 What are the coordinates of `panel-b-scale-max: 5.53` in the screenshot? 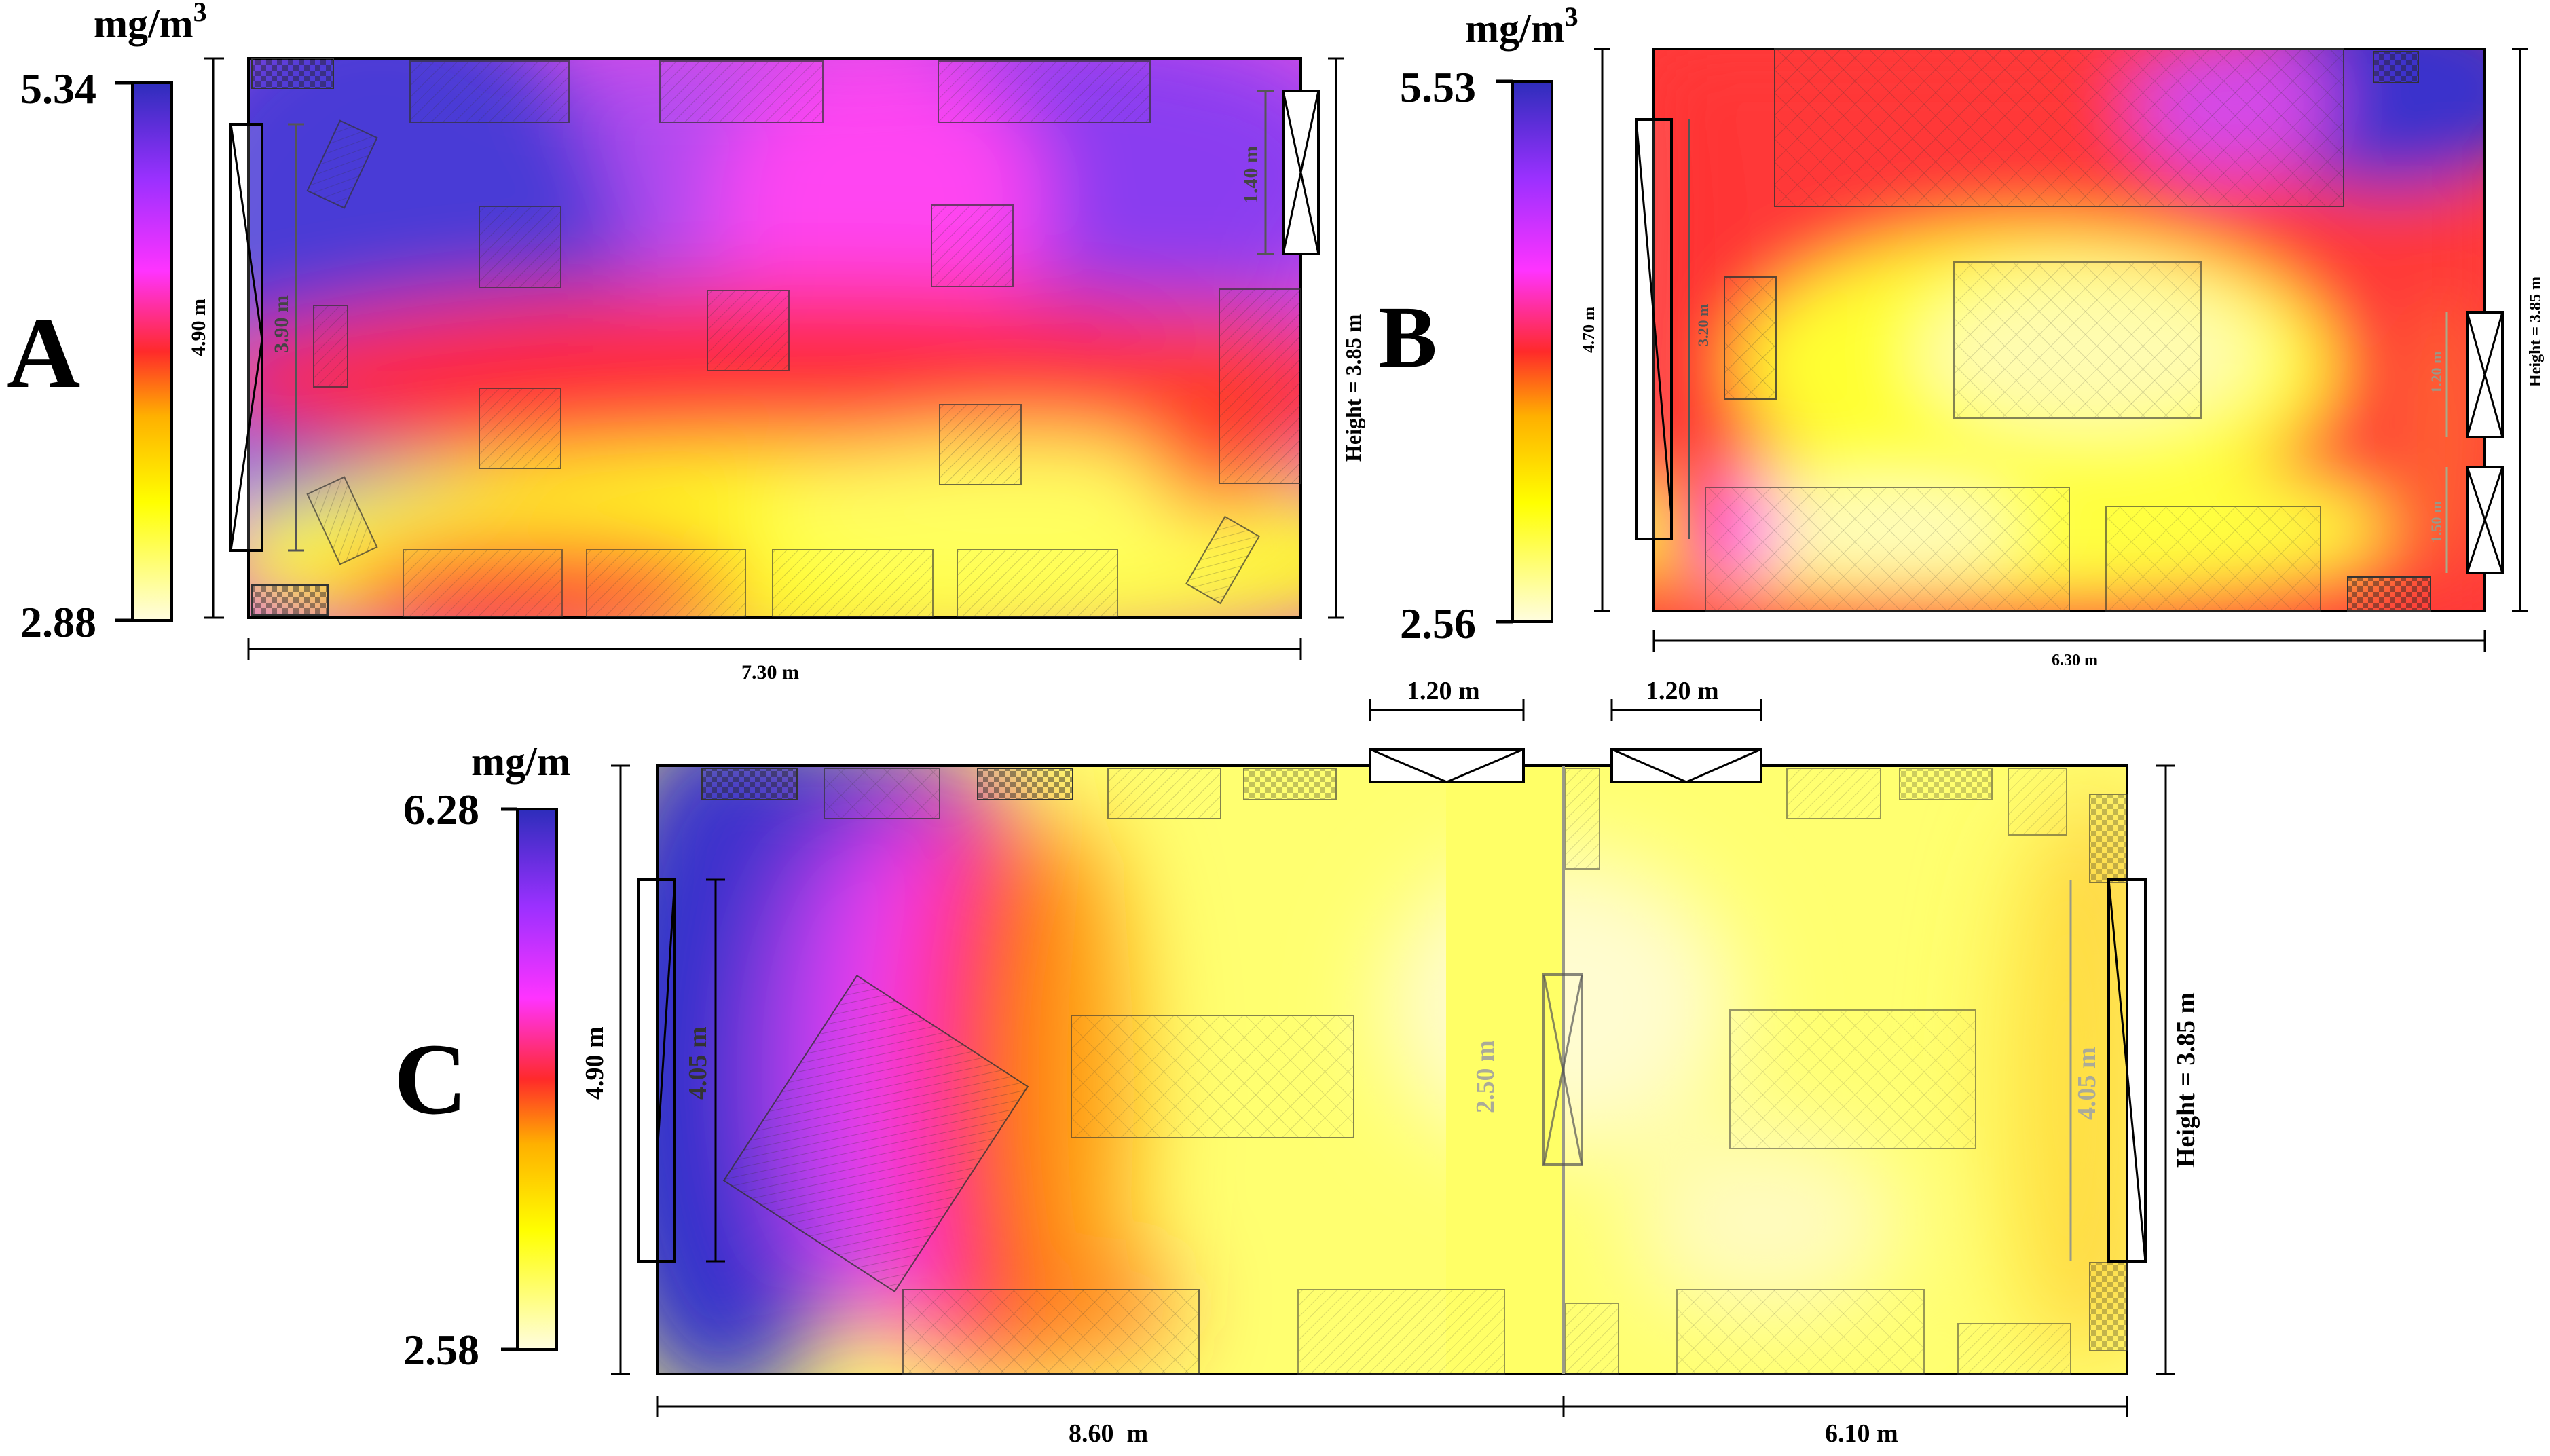 It's located at (1438, 87).